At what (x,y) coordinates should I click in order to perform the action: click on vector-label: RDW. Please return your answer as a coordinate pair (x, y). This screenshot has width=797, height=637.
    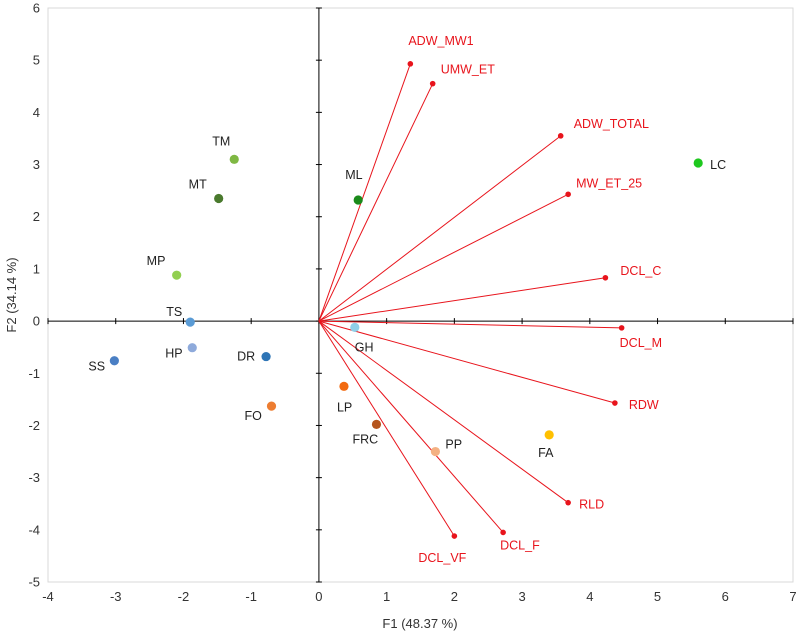
    Looking at the image, I should click on (644, 405).